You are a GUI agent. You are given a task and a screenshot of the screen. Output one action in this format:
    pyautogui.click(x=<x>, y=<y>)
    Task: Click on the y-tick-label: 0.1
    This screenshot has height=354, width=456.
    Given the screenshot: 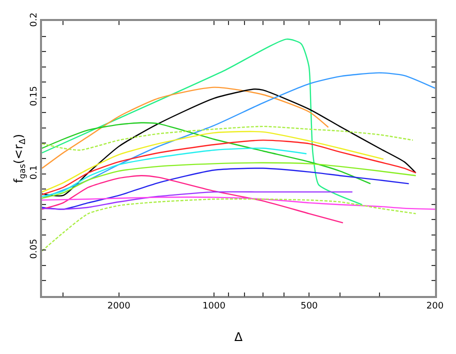 What is the action you would take?
    pyautogui.click(x=35, y=172)
    